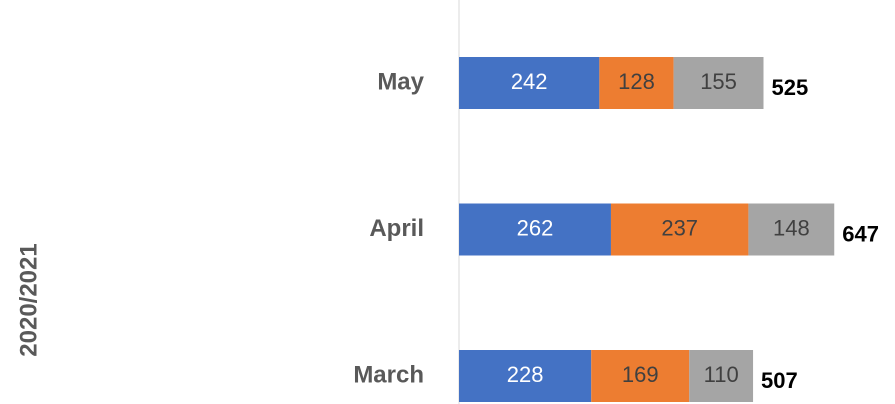 This screenshot has width=895, height=404. What do you see at coordinates (400, 81) in the screenshot?
I see `category-label: May` at bounding box center [400, 81].